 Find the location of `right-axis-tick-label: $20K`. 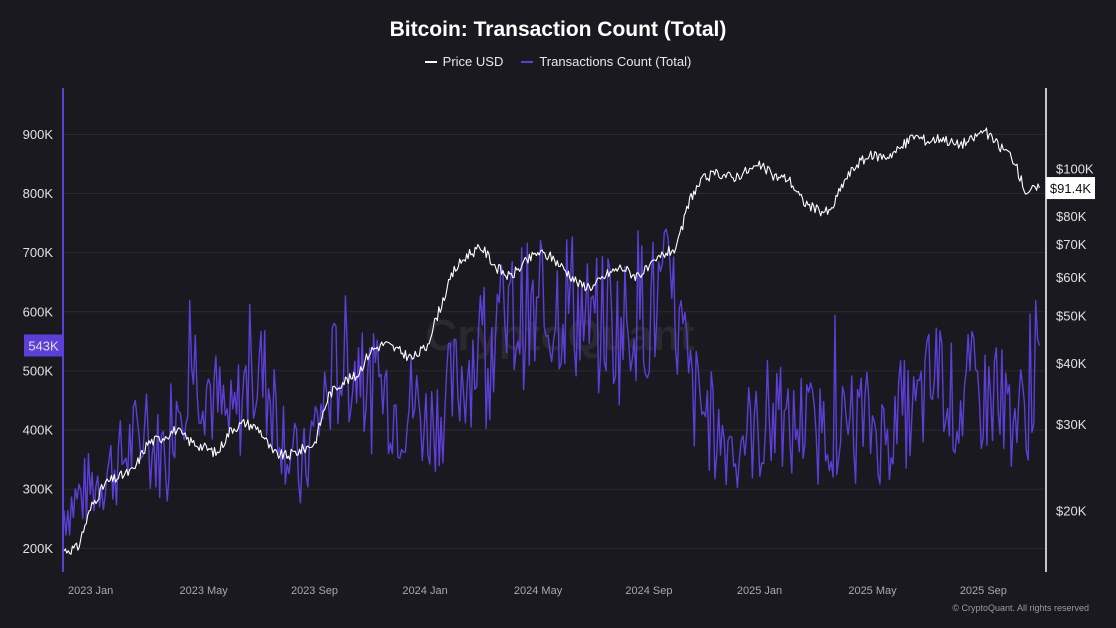

right-axis-tick-label: $20K is located at coordinates (1071, 510).